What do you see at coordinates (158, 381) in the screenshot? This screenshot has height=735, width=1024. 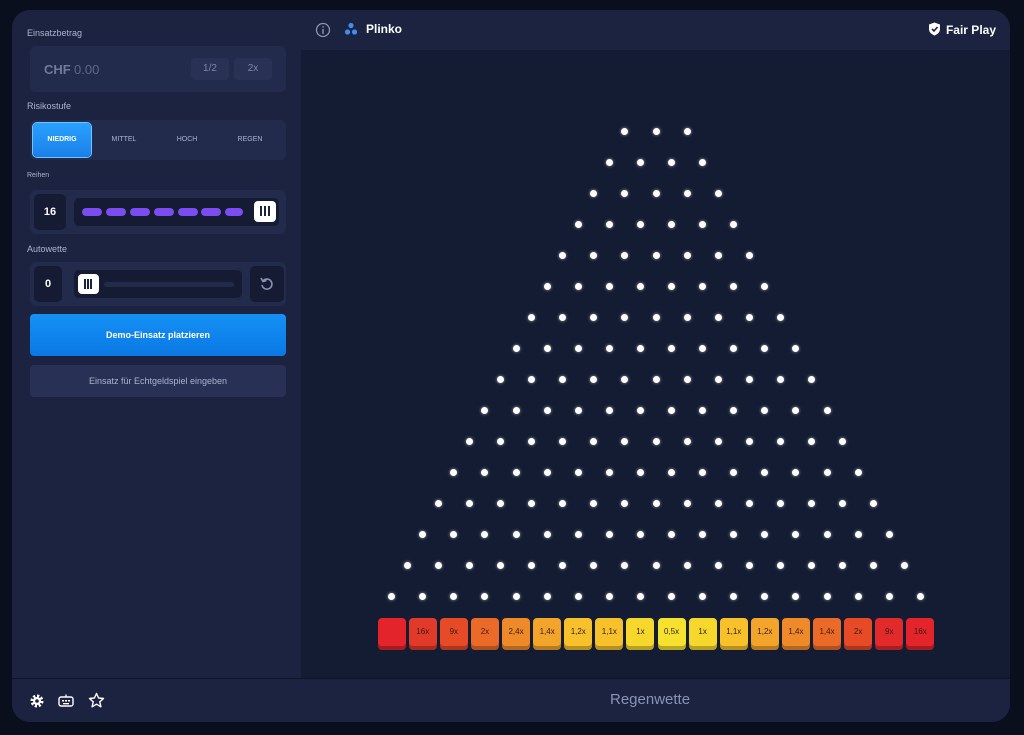 I see `real-money-bet-button: Einsatz für Echtgeldspiel eingeben` at bounding box center [158, 381].